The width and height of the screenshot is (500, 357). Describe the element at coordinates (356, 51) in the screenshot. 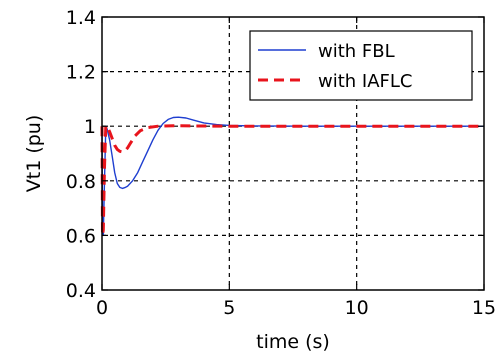

I see `legend-label-with-fbl: with FBL` at that location.